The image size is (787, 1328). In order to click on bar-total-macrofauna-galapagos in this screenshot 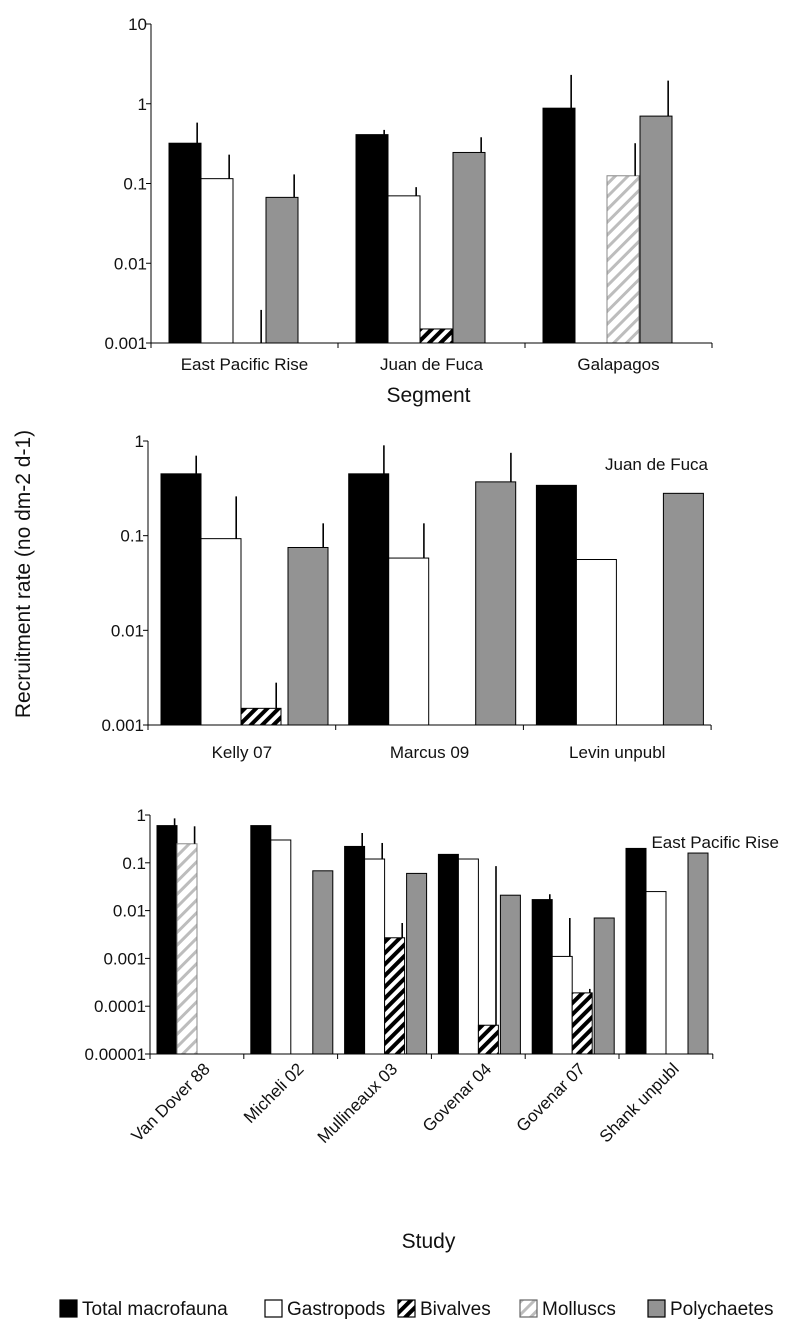, I will do `click(559, 225)`.